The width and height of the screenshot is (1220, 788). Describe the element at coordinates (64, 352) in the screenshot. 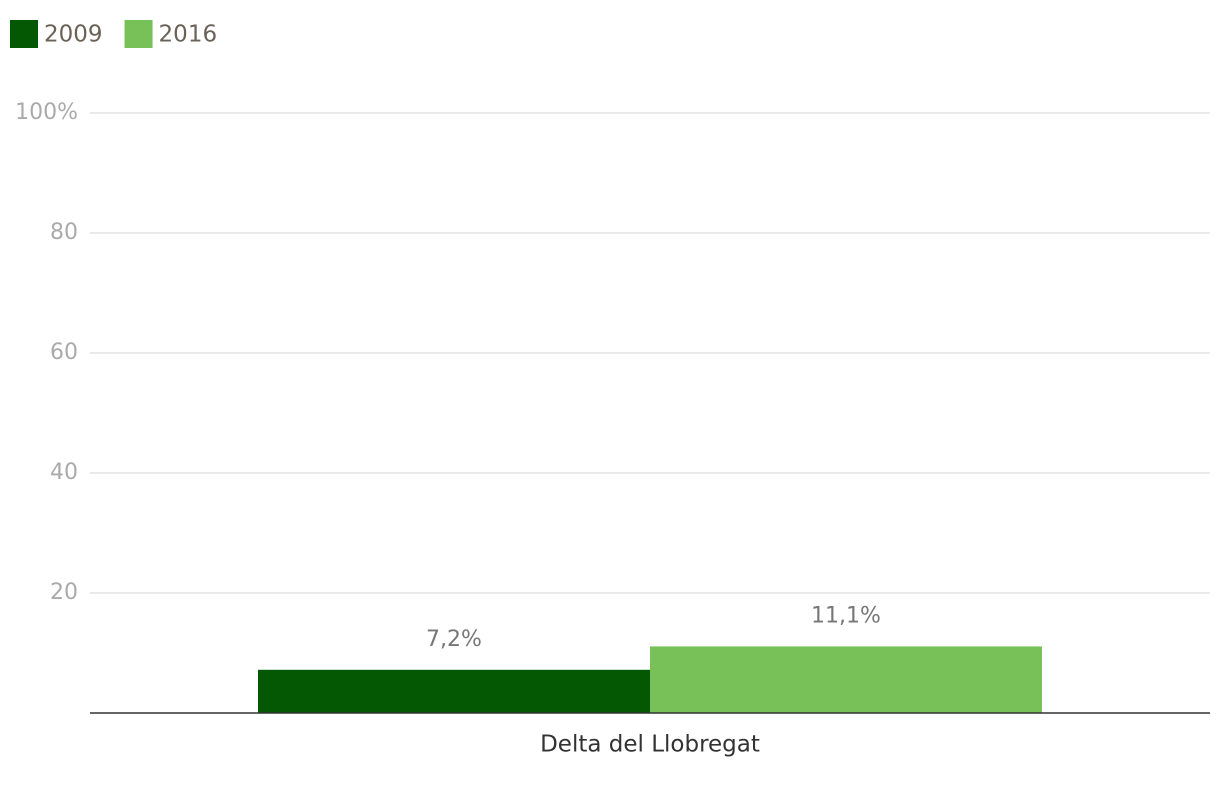

I see `y-tick-label: 60` at that location.